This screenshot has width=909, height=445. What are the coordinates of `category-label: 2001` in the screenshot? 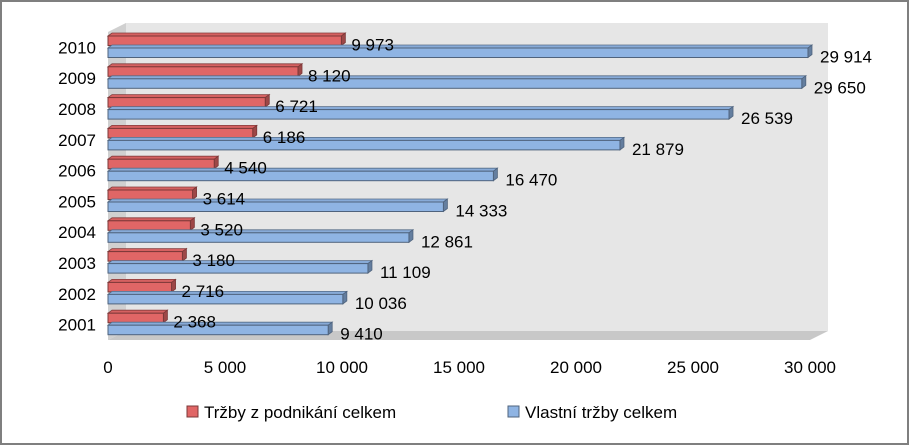 It's located at (77, 325).